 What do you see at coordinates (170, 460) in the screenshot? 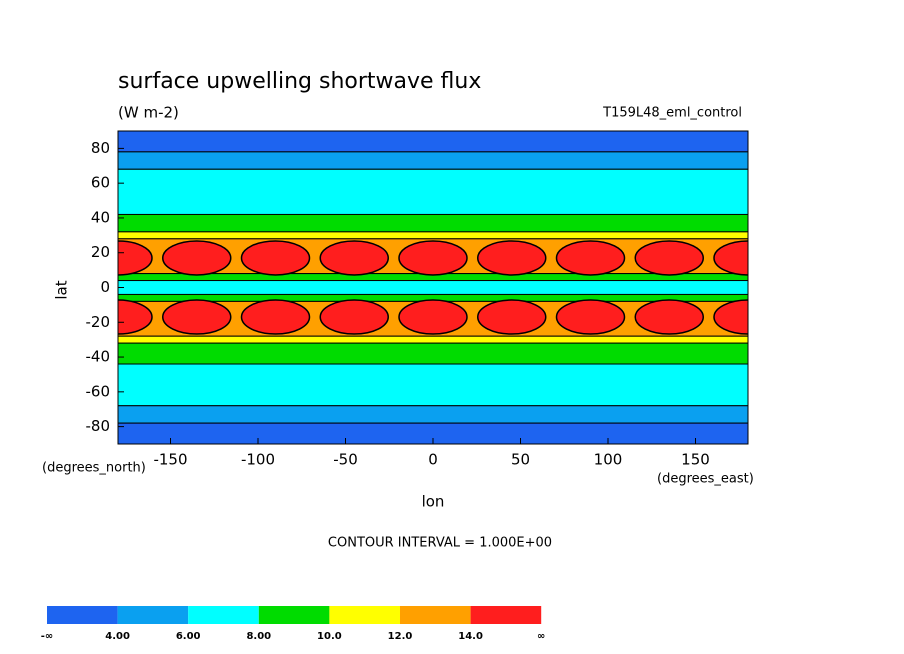
I see `x-tick-label: -150` at bounding box center [170, 460].